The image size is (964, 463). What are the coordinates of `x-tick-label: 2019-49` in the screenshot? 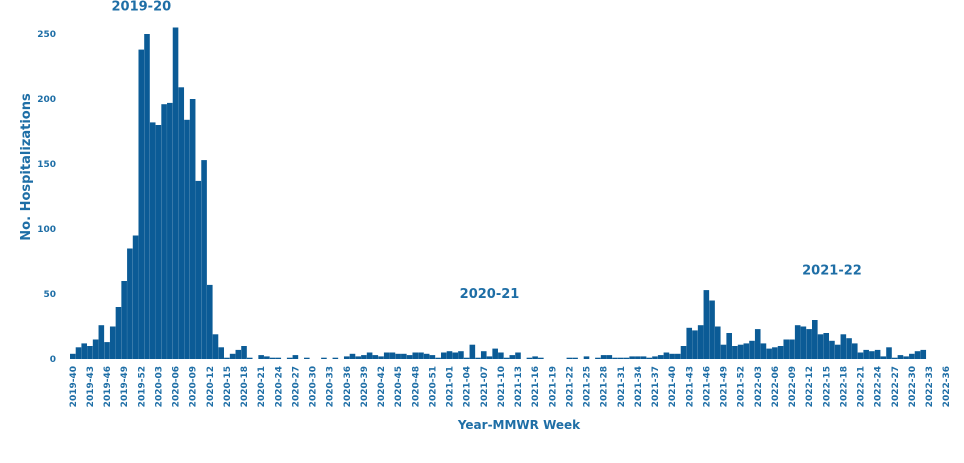 It's located at (125, 386).